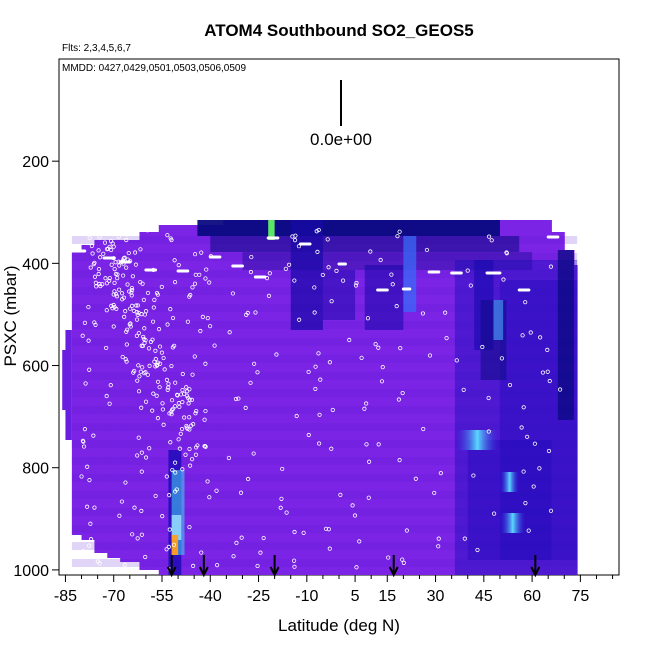  I want to click on field-edge, so click(67, 380).